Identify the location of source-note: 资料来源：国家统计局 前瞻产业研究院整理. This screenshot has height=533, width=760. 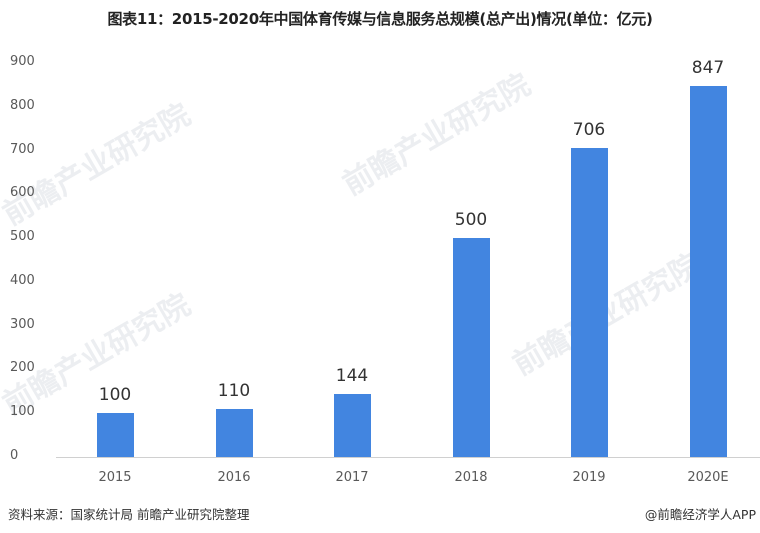
(129, 514).